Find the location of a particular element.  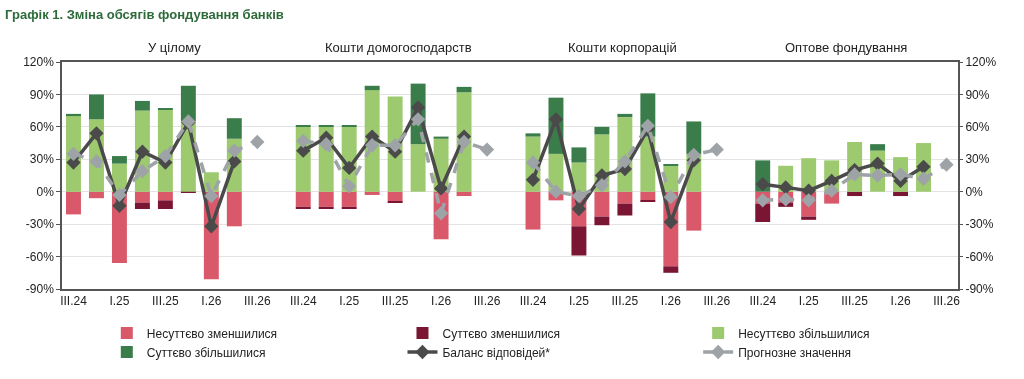

y2-tick-label: 90% is located at coordinates (977, 94).